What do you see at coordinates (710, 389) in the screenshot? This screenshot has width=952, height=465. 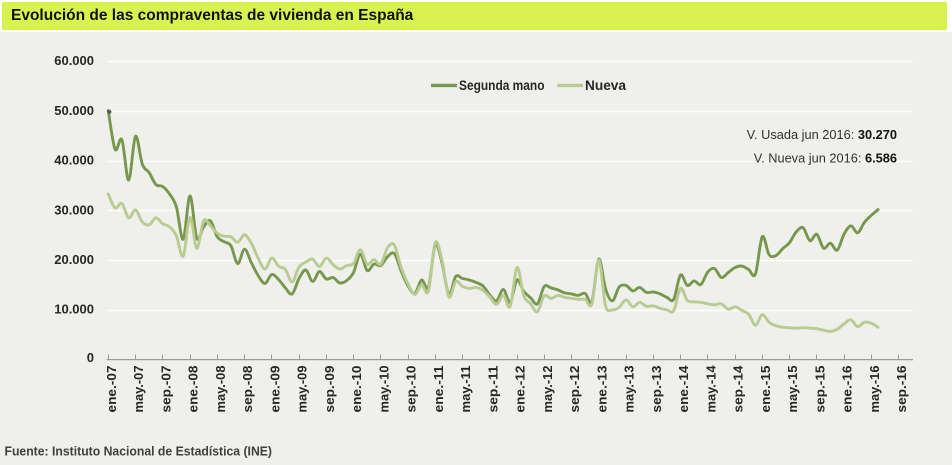 I see `svg-text: may.-14` at bounding box center [710, 389].